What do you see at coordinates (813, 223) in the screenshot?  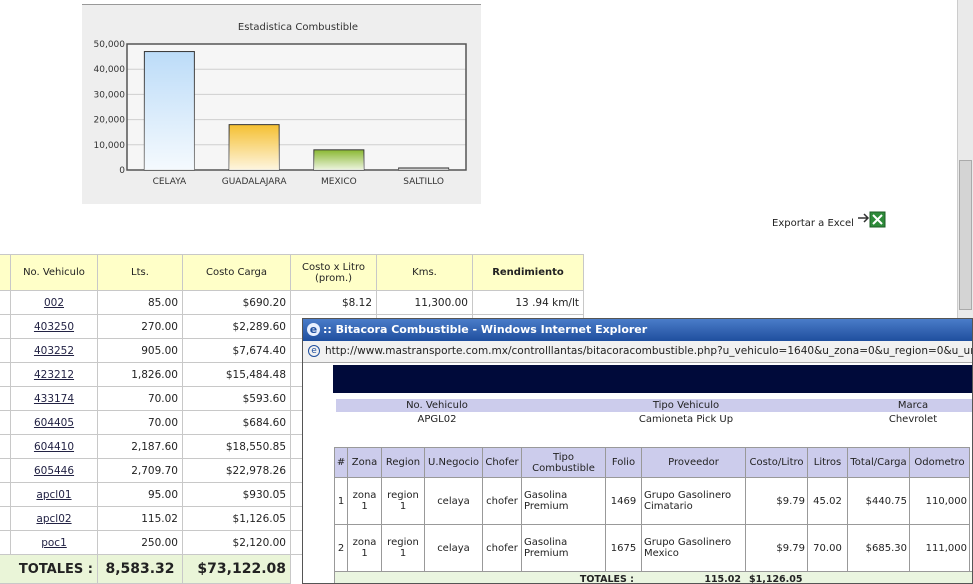 I see `export-link: Exportar a Excel` at bounding box center [813, 223].